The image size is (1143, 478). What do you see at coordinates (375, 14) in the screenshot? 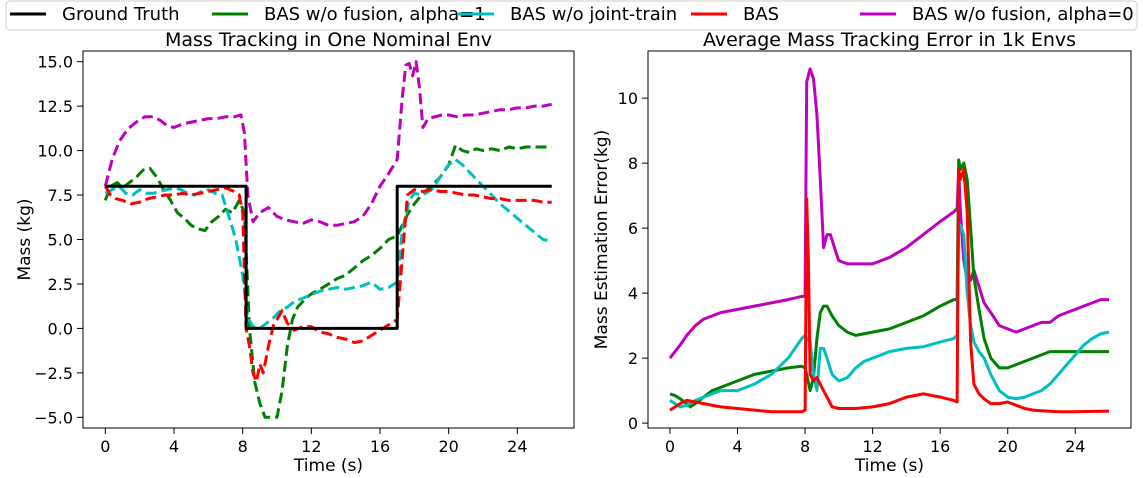
I see `legend-label-1: BAS w/o fusion, alpha=1` at bounding box center [375, 14].